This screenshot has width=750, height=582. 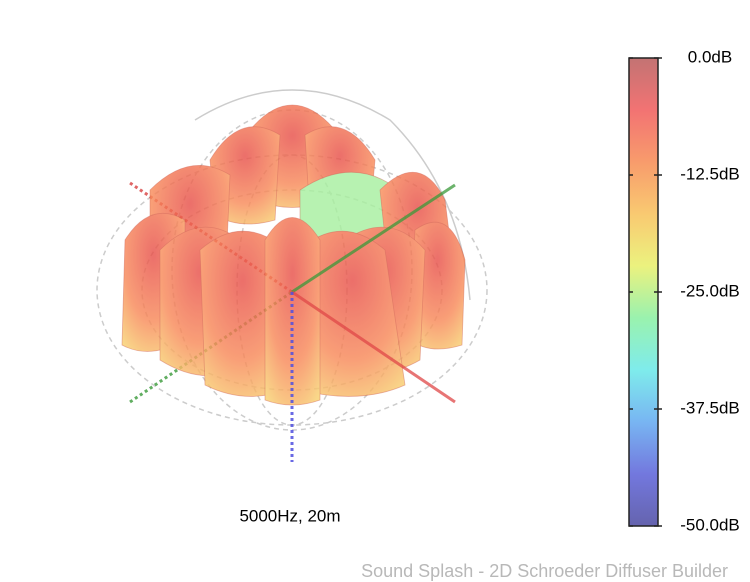 I want to click on tick-label: -50.0dB, so click(x=710, y=524).